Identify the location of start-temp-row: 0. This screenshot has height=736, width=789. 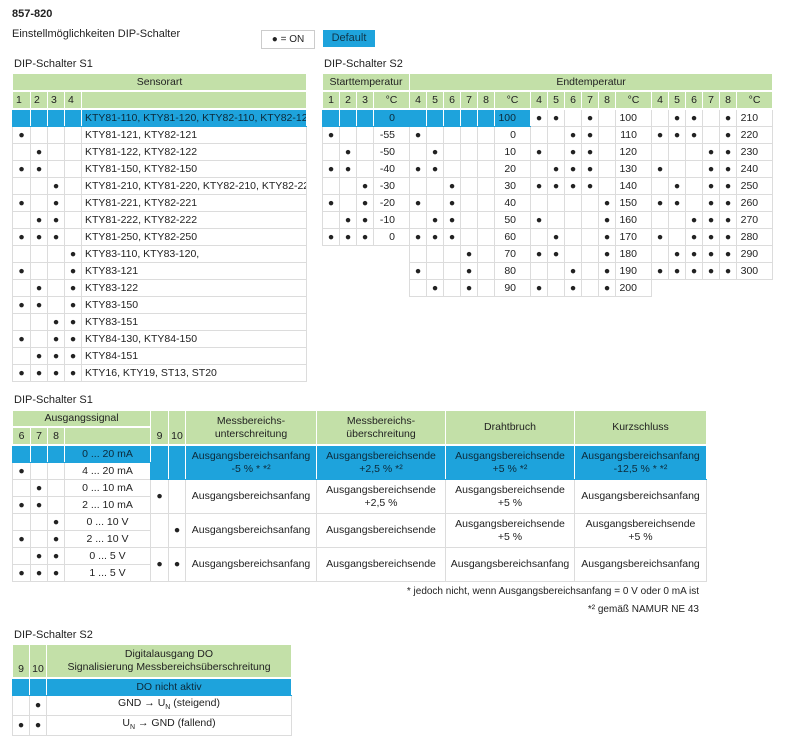
(366, 117).